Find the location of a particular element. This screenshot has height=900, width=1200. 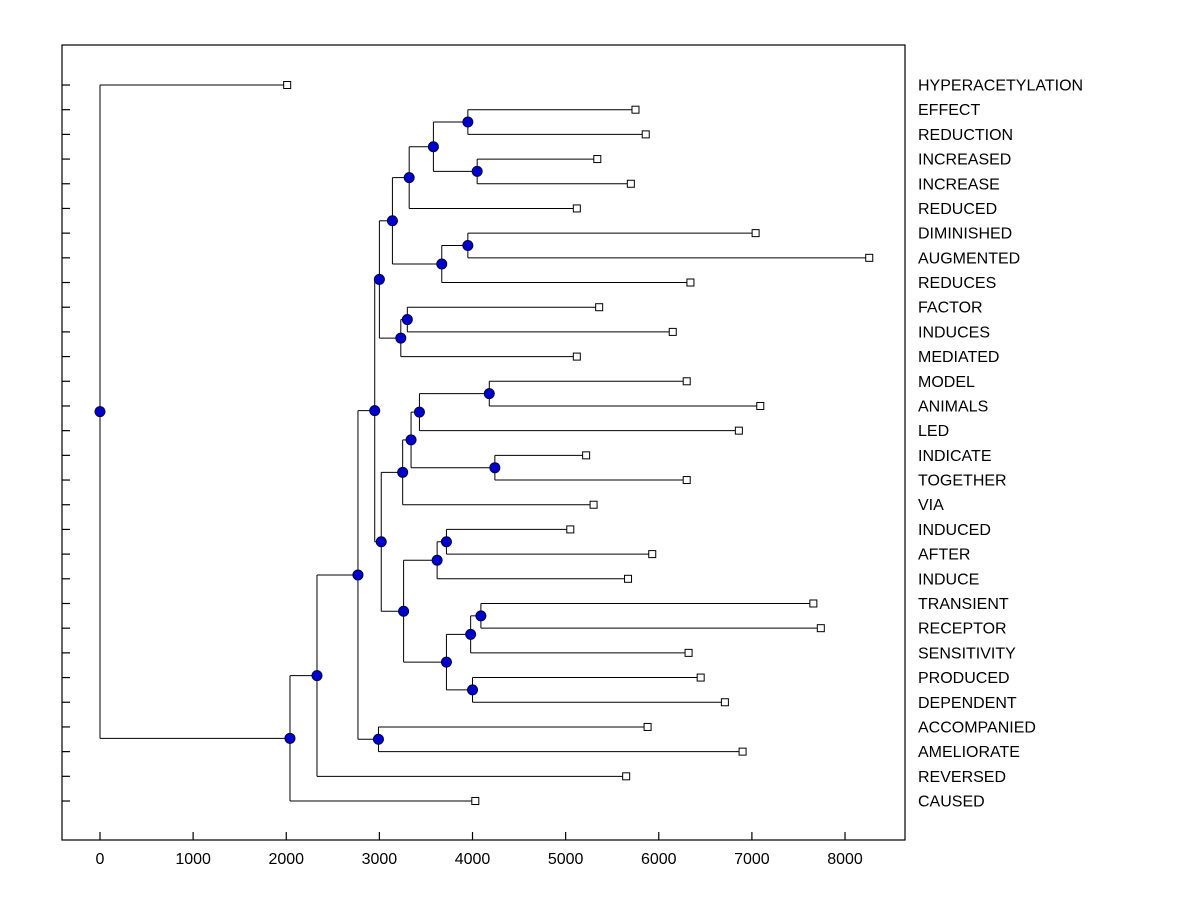

x-tick-label: 7000 is located at coordinates (752, 859).